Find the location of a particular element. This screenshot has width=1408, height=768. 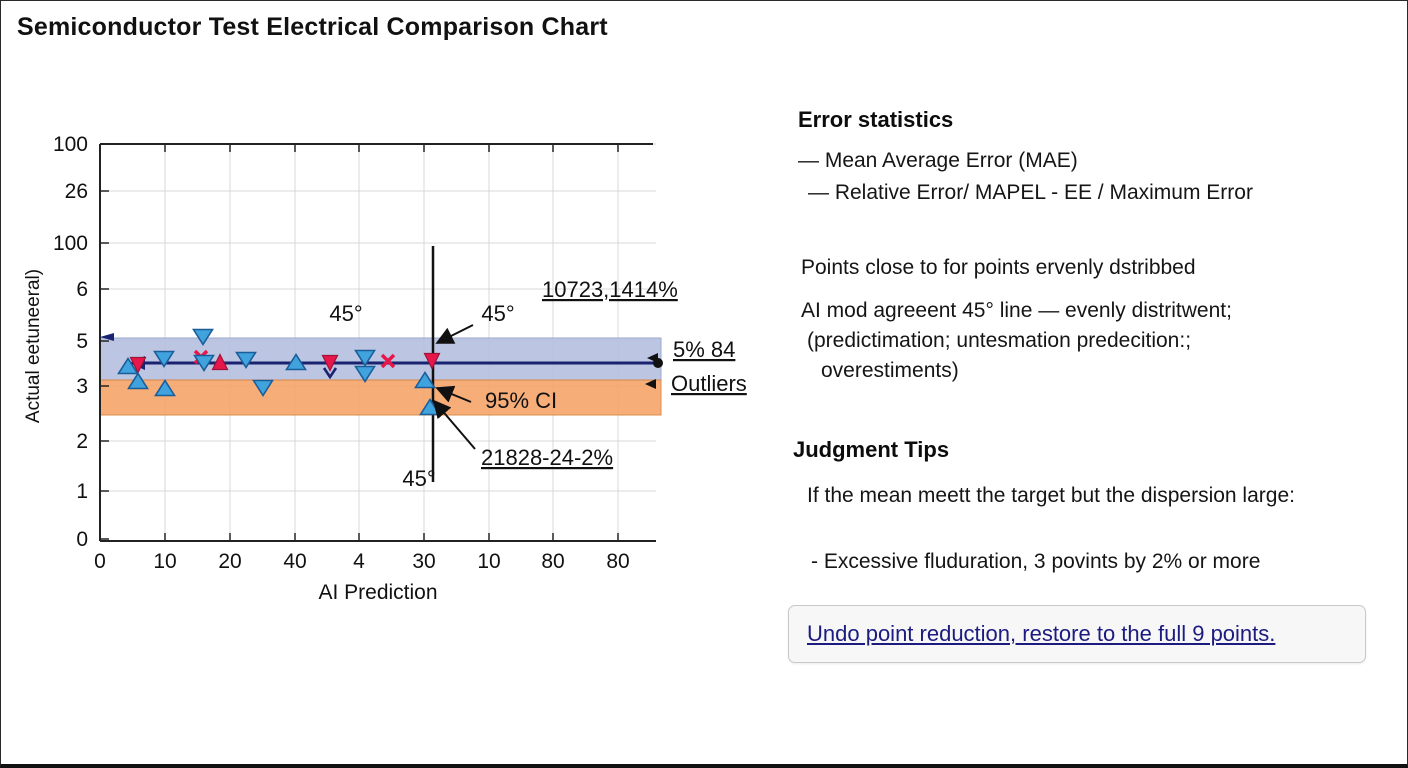

error-statistics-item: — Mean Average Error (MAE) is located at coordinates (938, 160).